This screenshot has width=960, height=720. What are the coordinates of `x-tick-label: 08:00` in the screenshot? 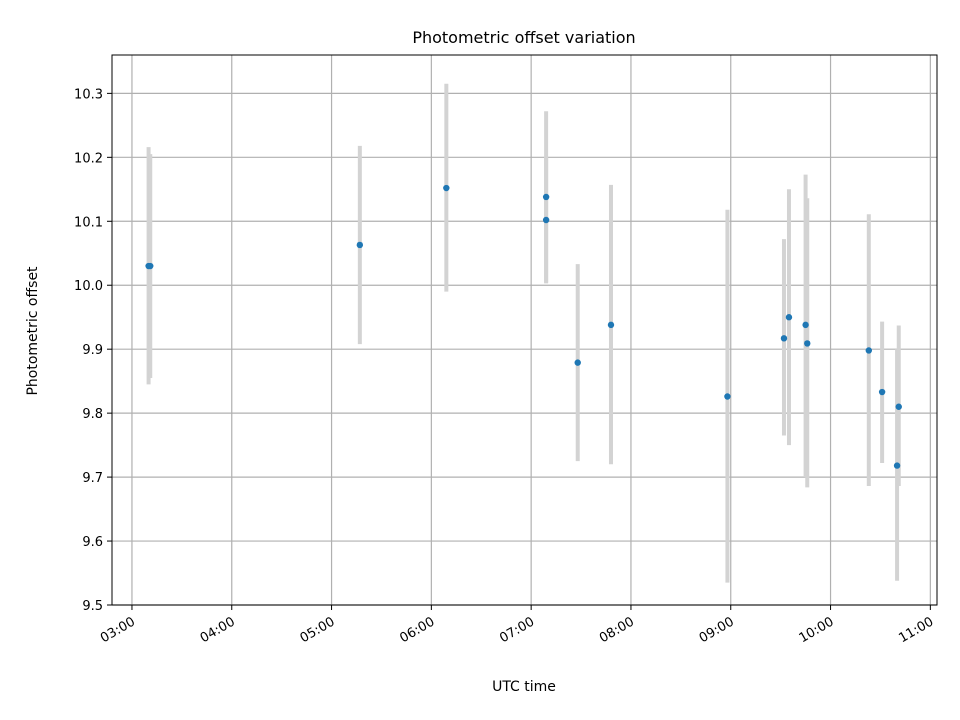 It's located at (617, 630).